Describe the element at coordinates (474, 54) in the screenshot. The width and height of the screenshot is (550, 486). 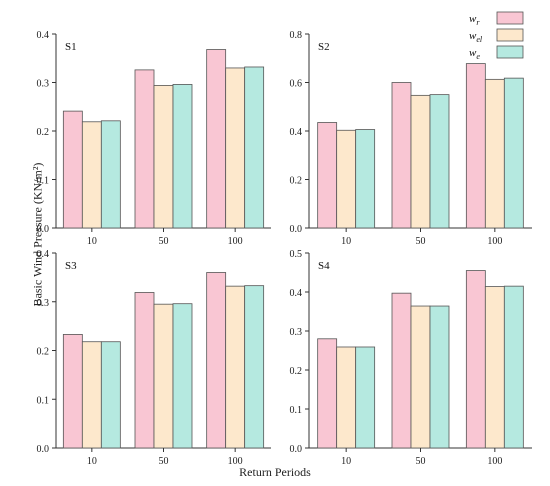
I see `legend-label: we` at that location.